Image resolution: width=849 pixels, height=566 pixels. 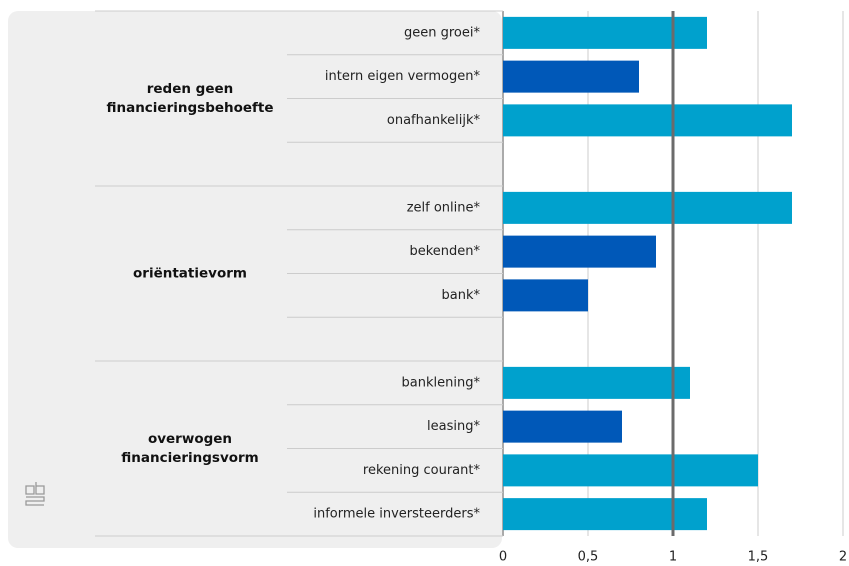 What do you see at coordinates (503, 557) in the screenshot?
I see `x-tick-label: 0` at bounding box center [503, 557].